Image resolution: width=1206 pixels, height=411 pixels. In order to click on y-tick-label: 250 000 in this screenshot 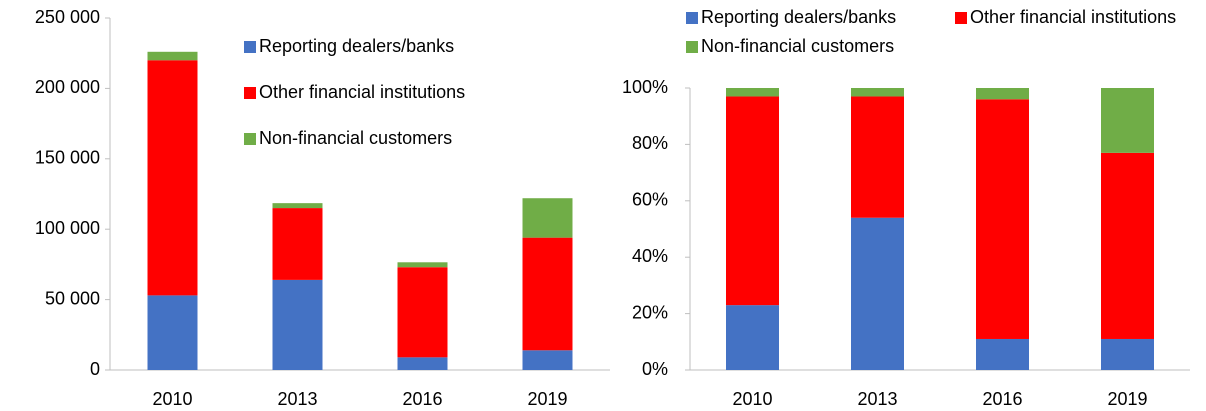, I will do `click(67, 17)`.